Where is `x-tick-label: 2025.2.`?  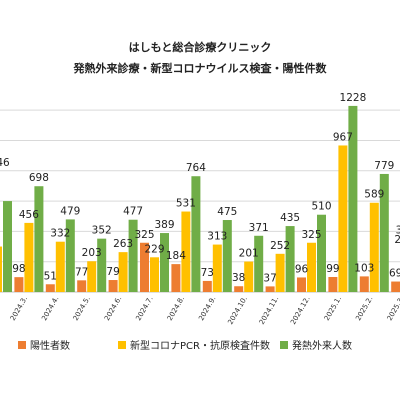 x-tick-label: 2025.2. is located at coordinates (364, 308).